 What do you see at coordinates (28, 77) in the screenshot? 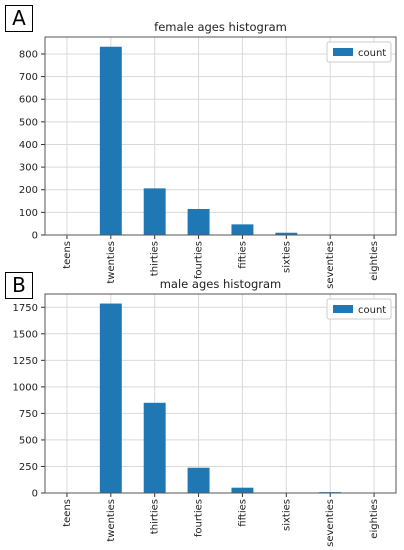
I see `chart-0-ytick-label: 700` at bounding box center [28, 77].